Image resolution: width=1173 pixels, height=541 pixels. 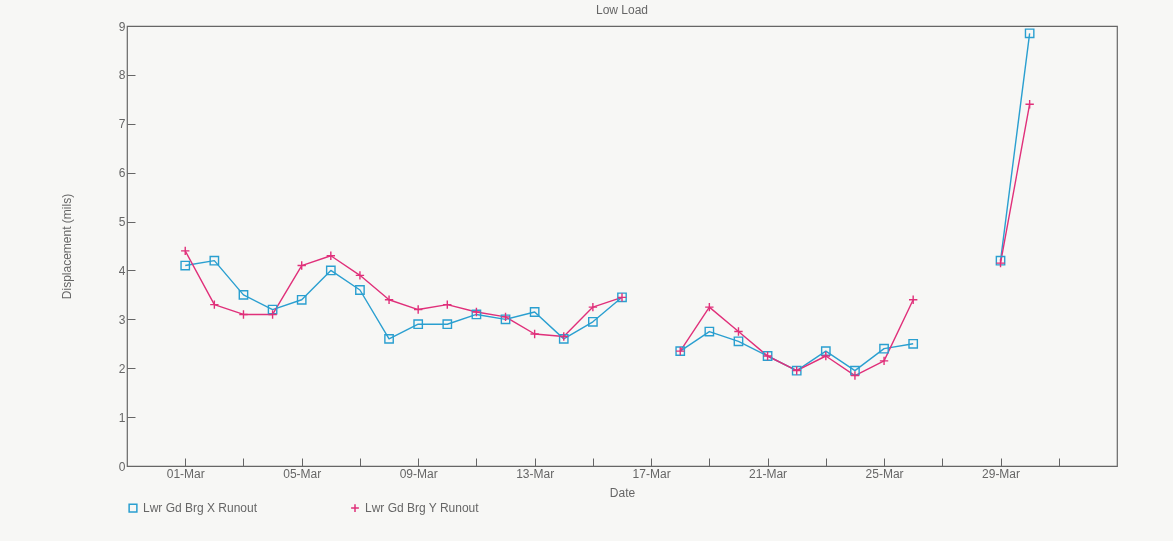 What do you see at coordinates (622, 492) in the screenshot?
I see `x-axis-title: Date` at bounding box center [622, 492].